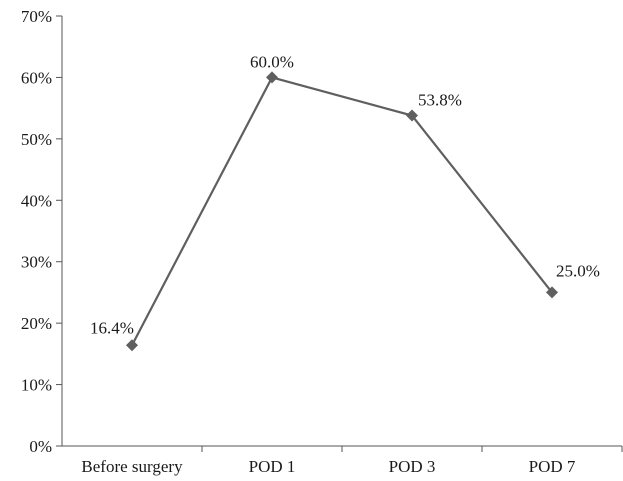  Describe the element at coordinates (36, 385) in the screenshot. I see `y-tick-label: 10%` at that location.